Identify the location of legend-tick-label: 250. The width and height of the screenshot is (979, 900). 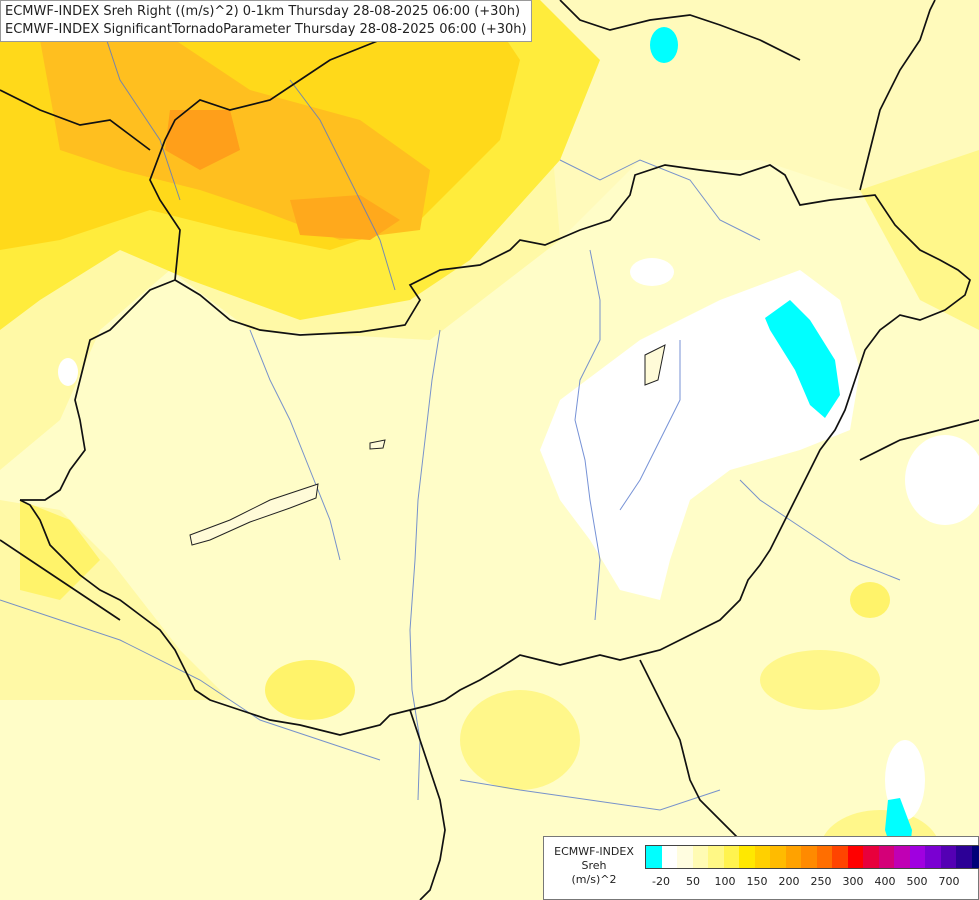
(821, 881).